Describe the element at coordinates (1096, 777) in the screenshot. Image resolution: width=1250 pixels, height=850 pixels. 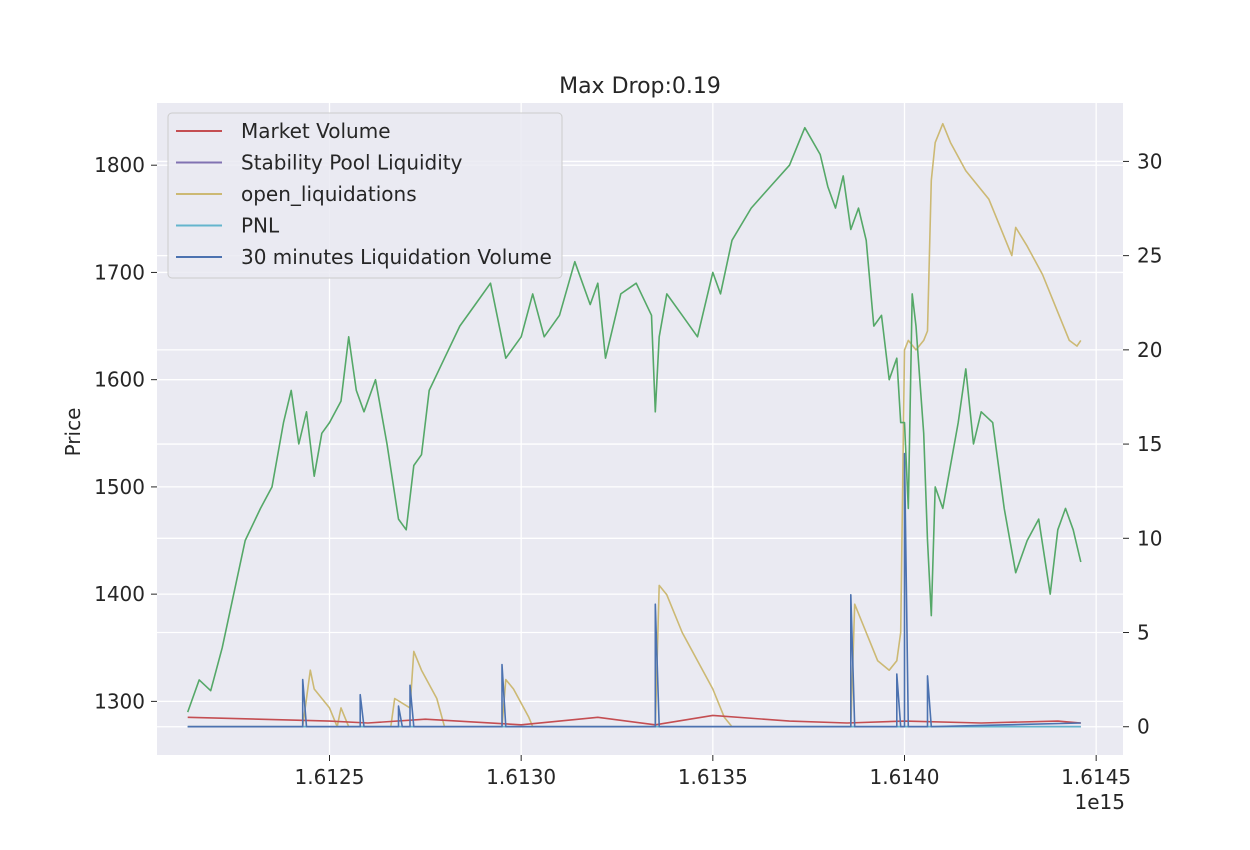
I see `x-tick-label: 1.6145` at that location.